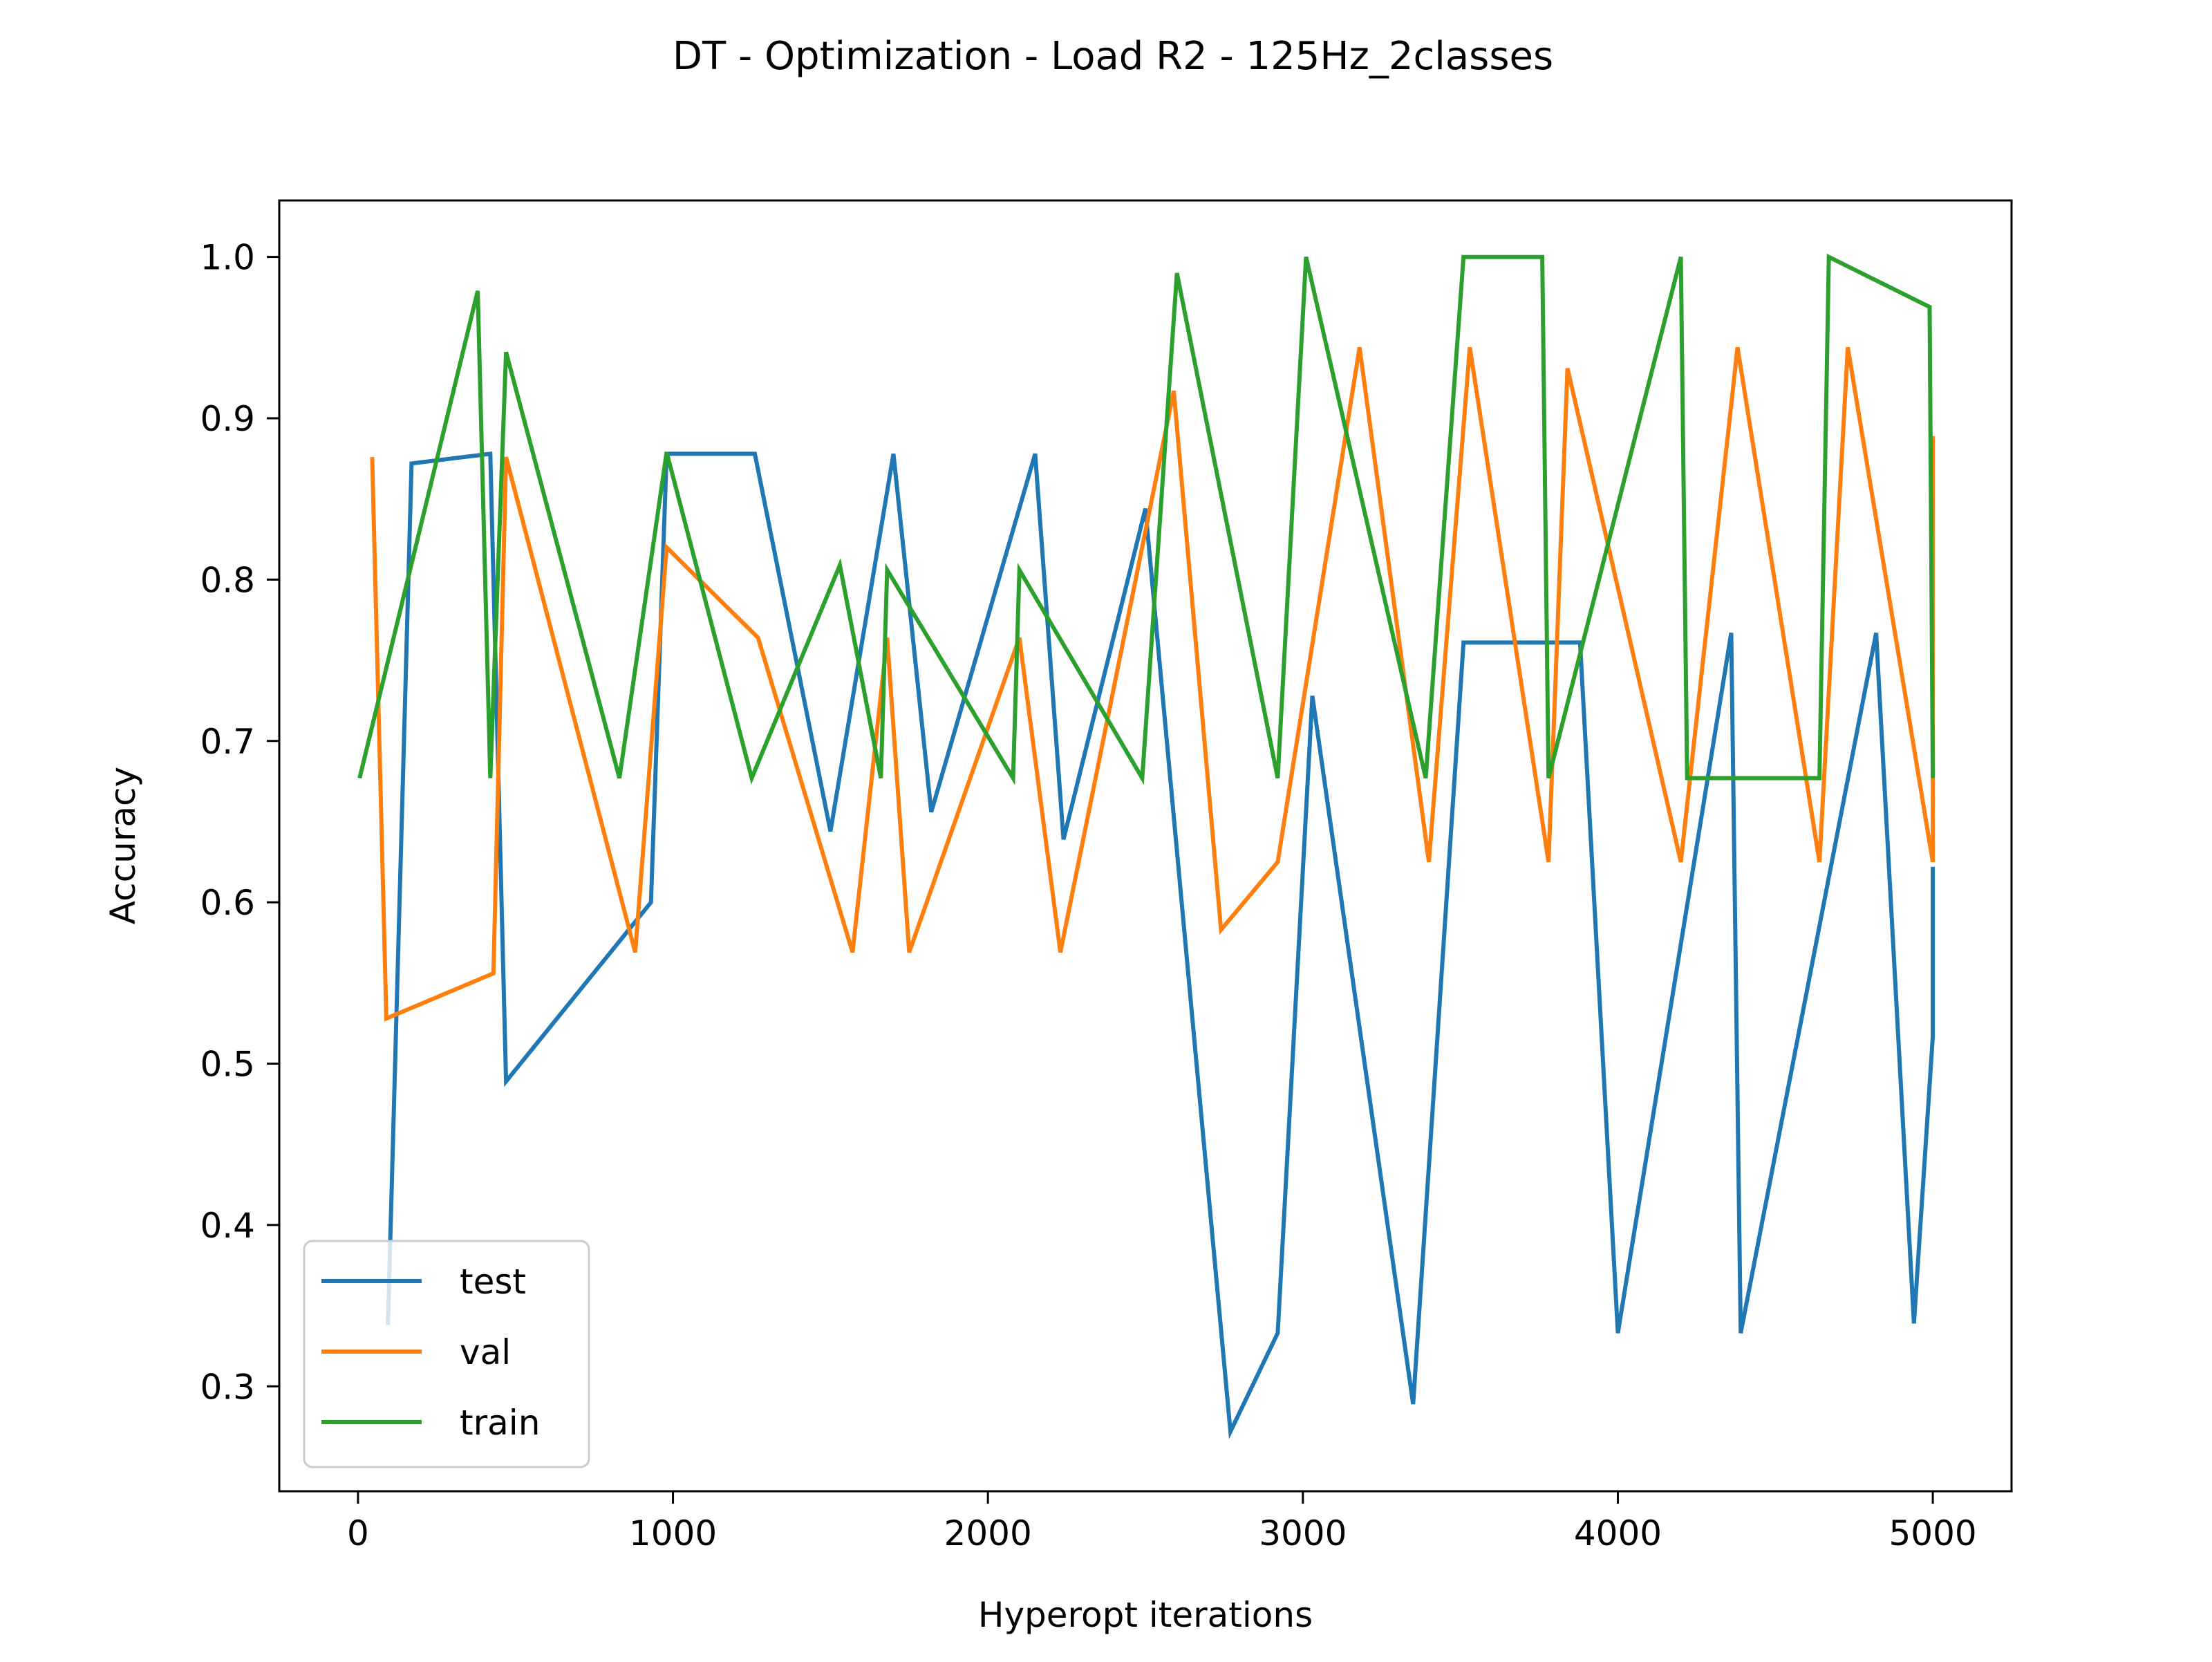  Describe the element at coordinates (493, 1282) in the screenshot. I see `legend-label-test: test` at that location.